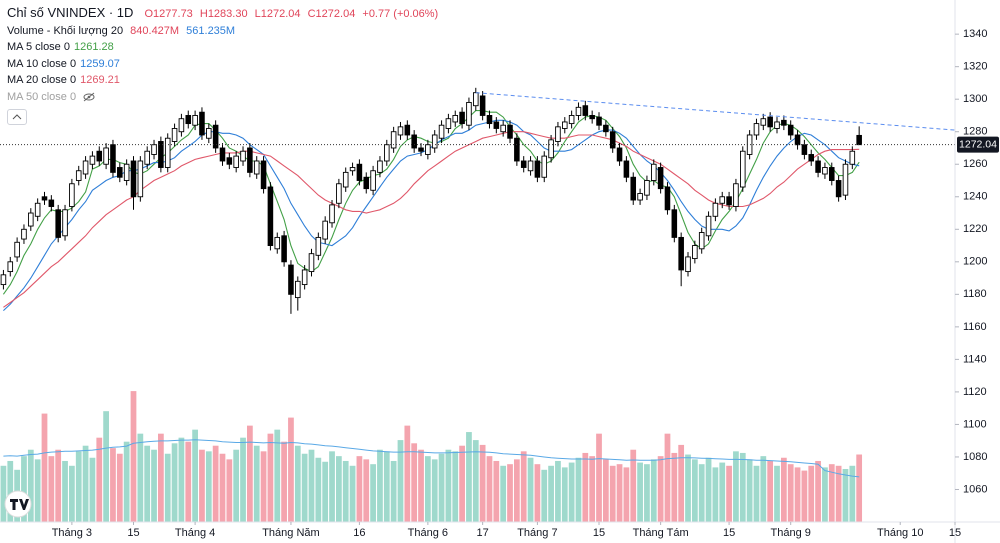 The image size is (1000, 543). Describe the element at coordinates (428, 533) in the screenshot. I see `x-tick-label: Tháng 6` at that location.